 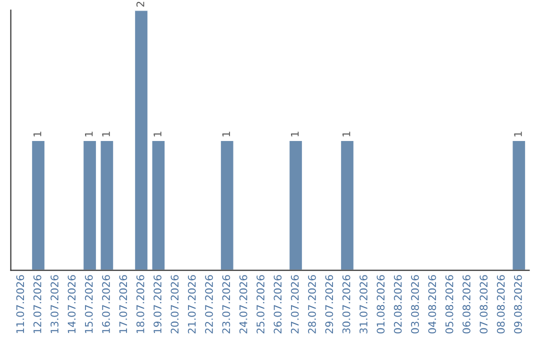 I want to click on x-tick-label: 04.08.2026, so click(x=432, y=304).